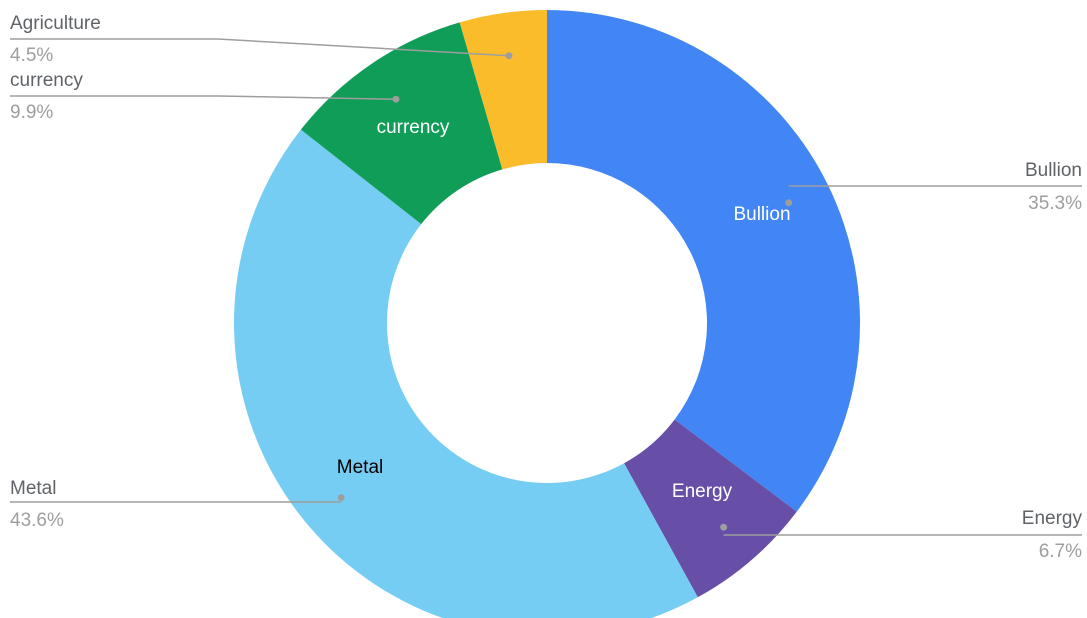 This screenshot has width=1087, height=618. What do you see at coordinates (761, 214) in the screenshot?
I see `inner-label-bullion: Bullion` at bounding box center [761, 214].